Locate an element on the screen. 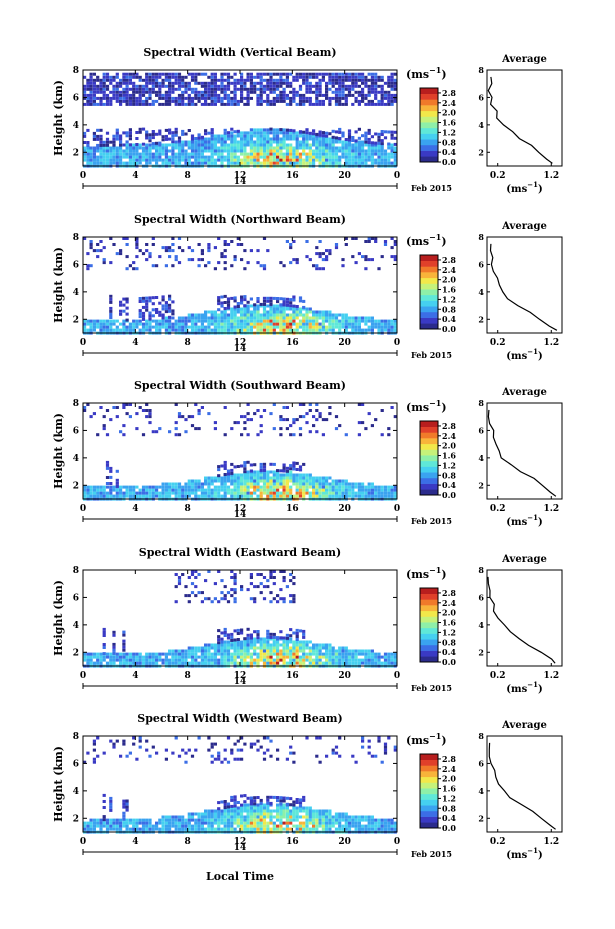  colorbar-tick-label: 1.6 is located at coordinates (449, 123).